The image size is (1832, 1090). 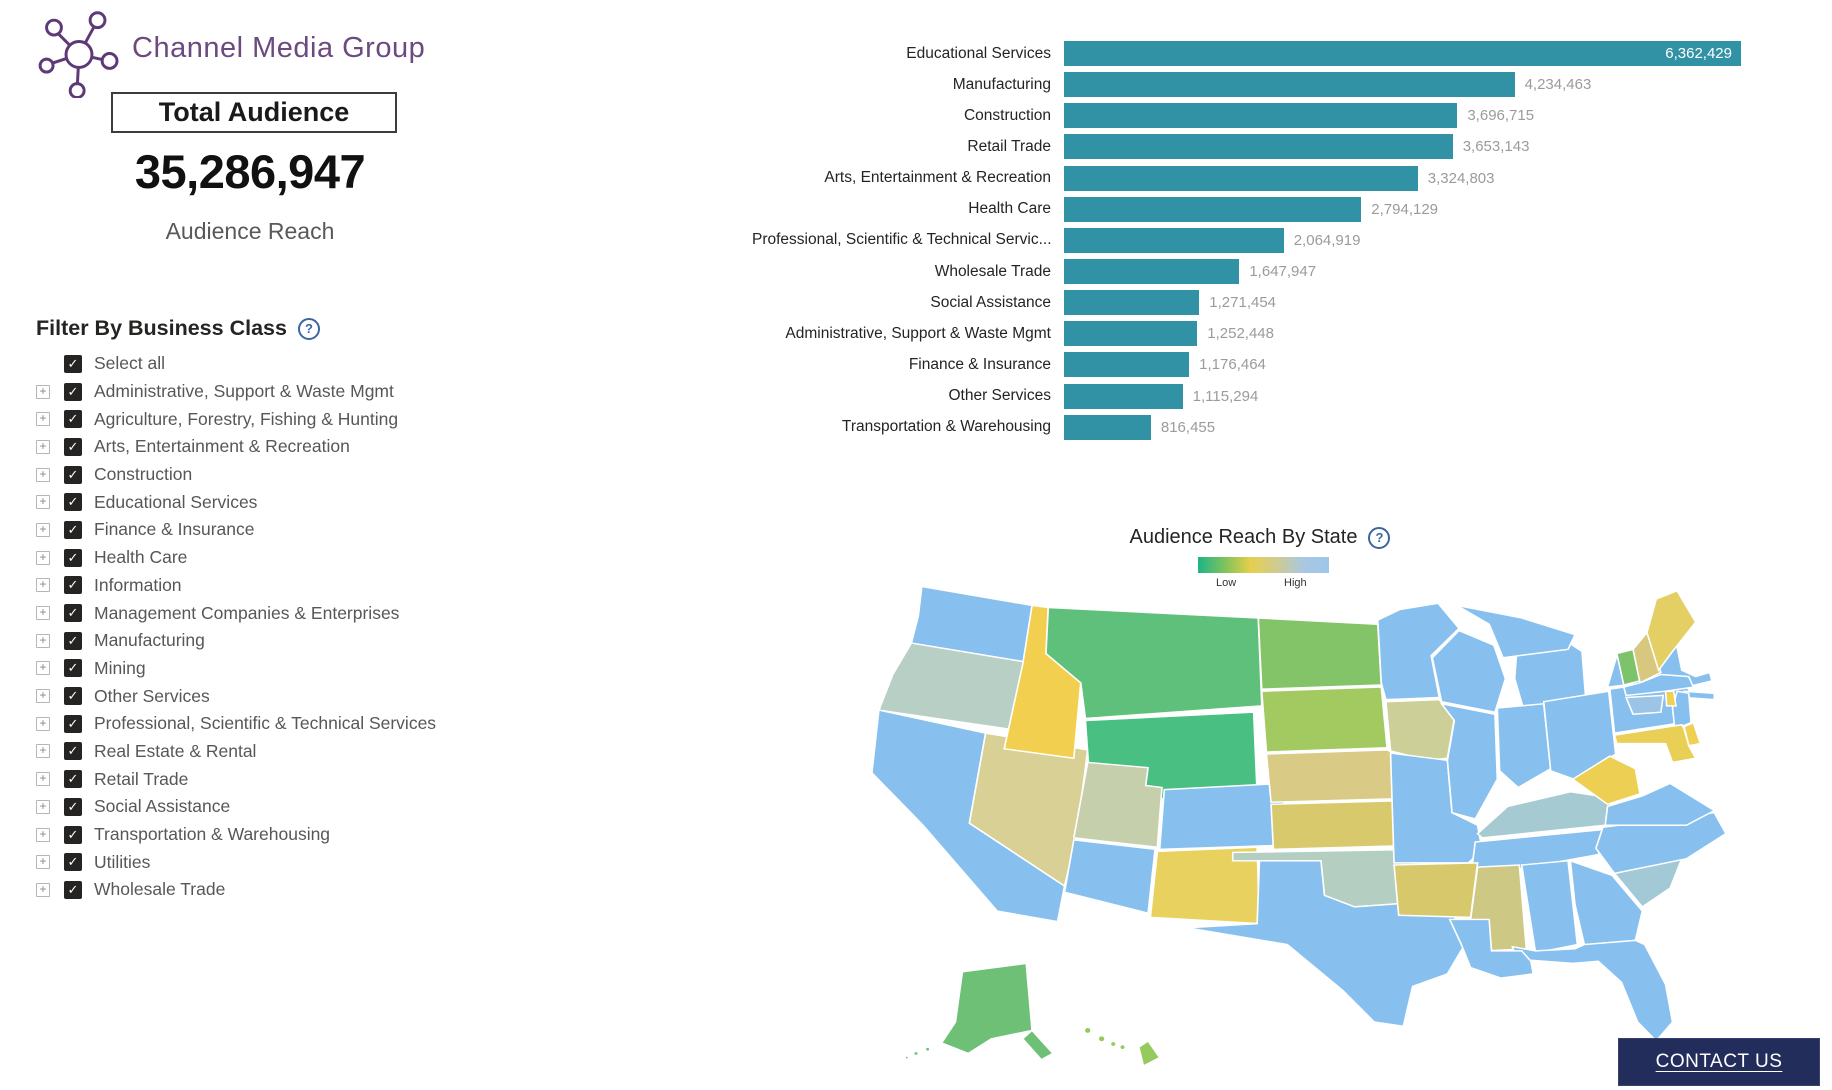 What do you see at coordinates (1524, 746) in the screenshot?
I see `state-IN` at bounding box center [1524, 746].